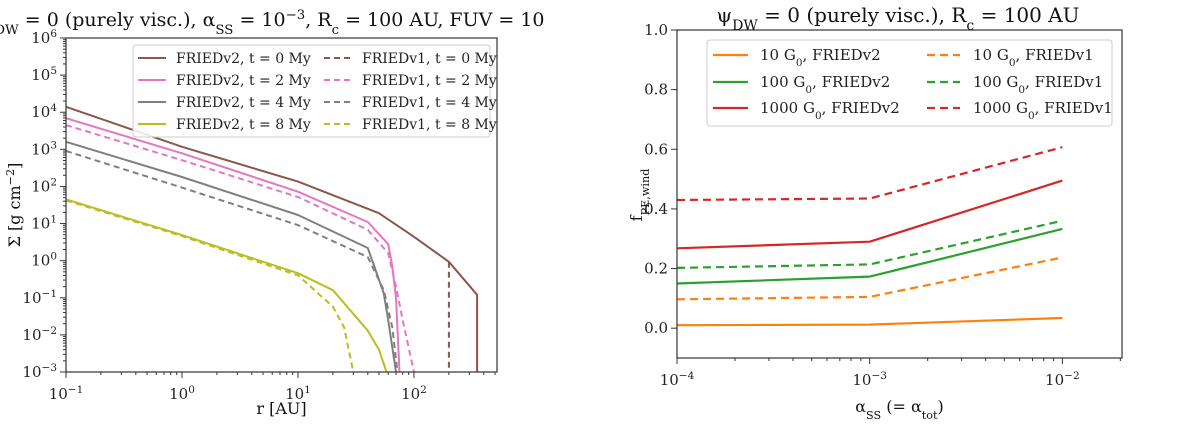 This screenshot has height=424, width=1200. I want to click on y-tick-label: 0.6, so click(656, 149).